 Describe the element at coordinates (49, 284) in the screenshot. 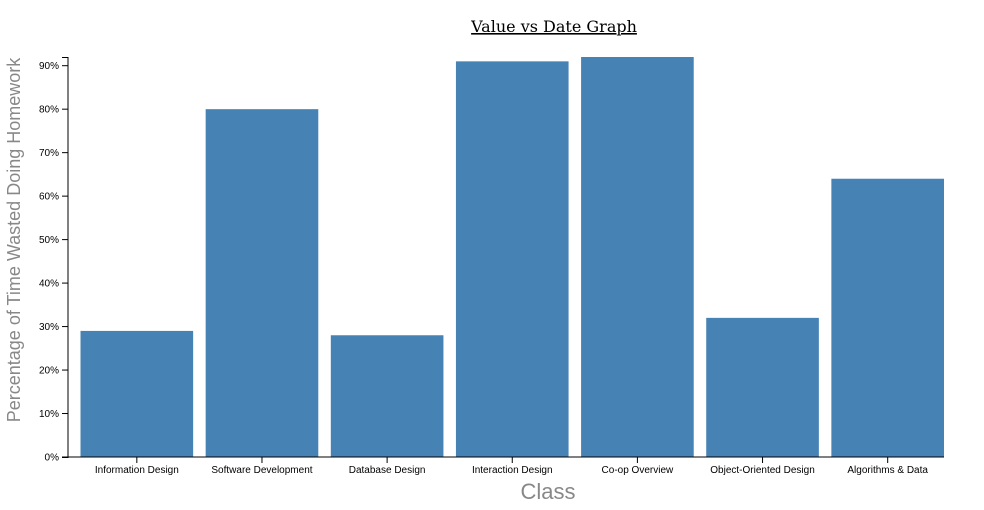

I see `y-tick-label: 40%` at that location.